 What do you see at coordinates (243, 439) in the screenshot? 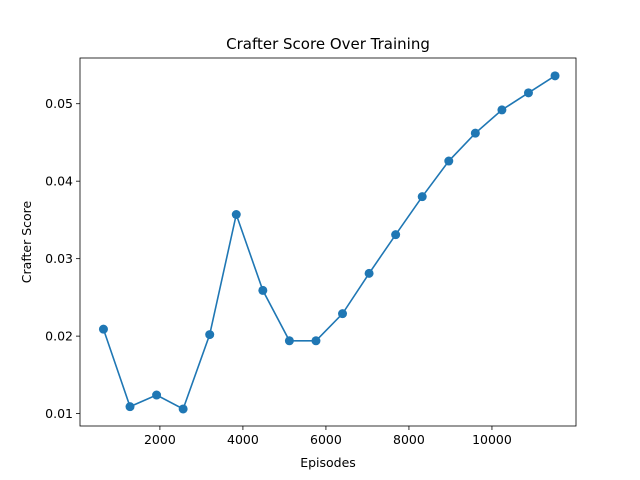
I see `x-tick-label: 4000` at bounding box center [243, 439].